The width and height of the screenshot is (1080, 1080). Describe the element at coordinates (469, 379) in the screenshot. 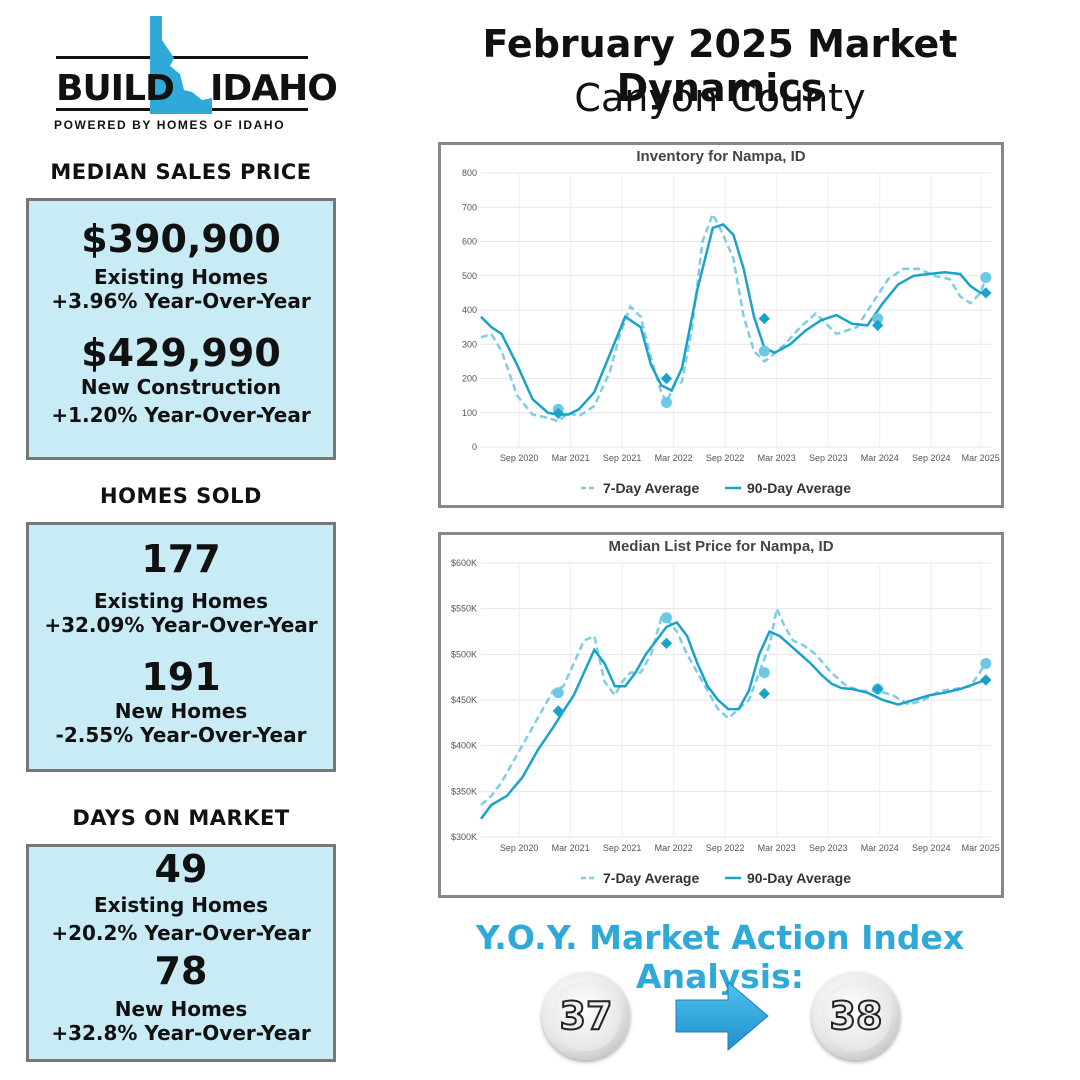

I see `y-tick-label: 200` at that location.